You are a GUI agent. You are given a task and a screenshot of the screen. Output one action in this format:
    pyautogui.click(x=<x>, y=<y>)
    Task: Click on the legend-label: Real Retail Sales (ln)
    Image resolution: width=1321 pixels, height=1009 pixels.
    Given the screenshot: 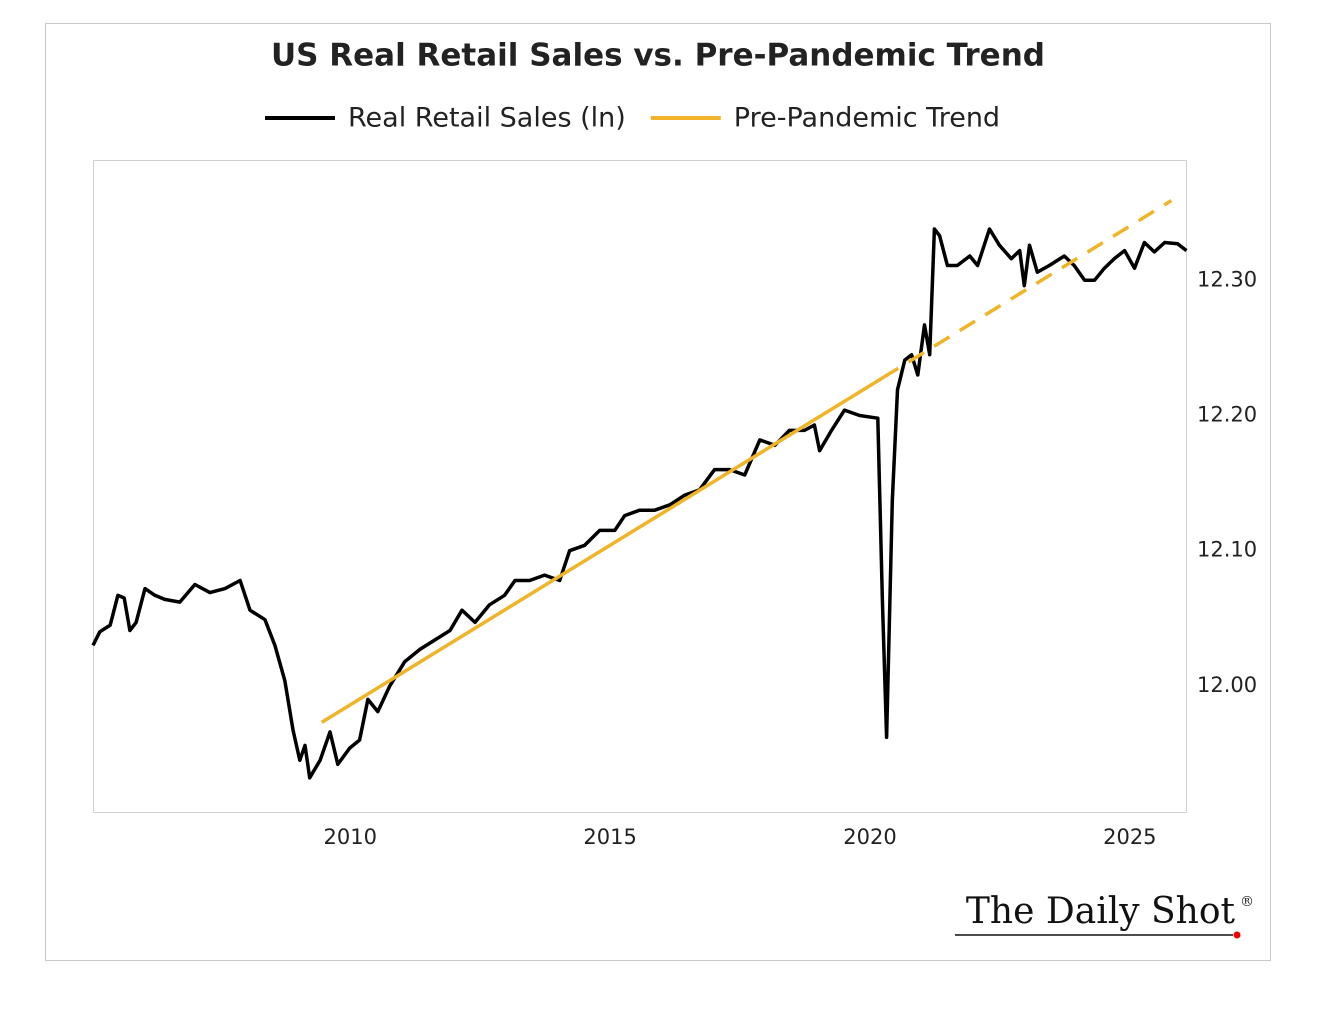 What is the action you would take?
    pyautogui.click(x=487, y=118)
    